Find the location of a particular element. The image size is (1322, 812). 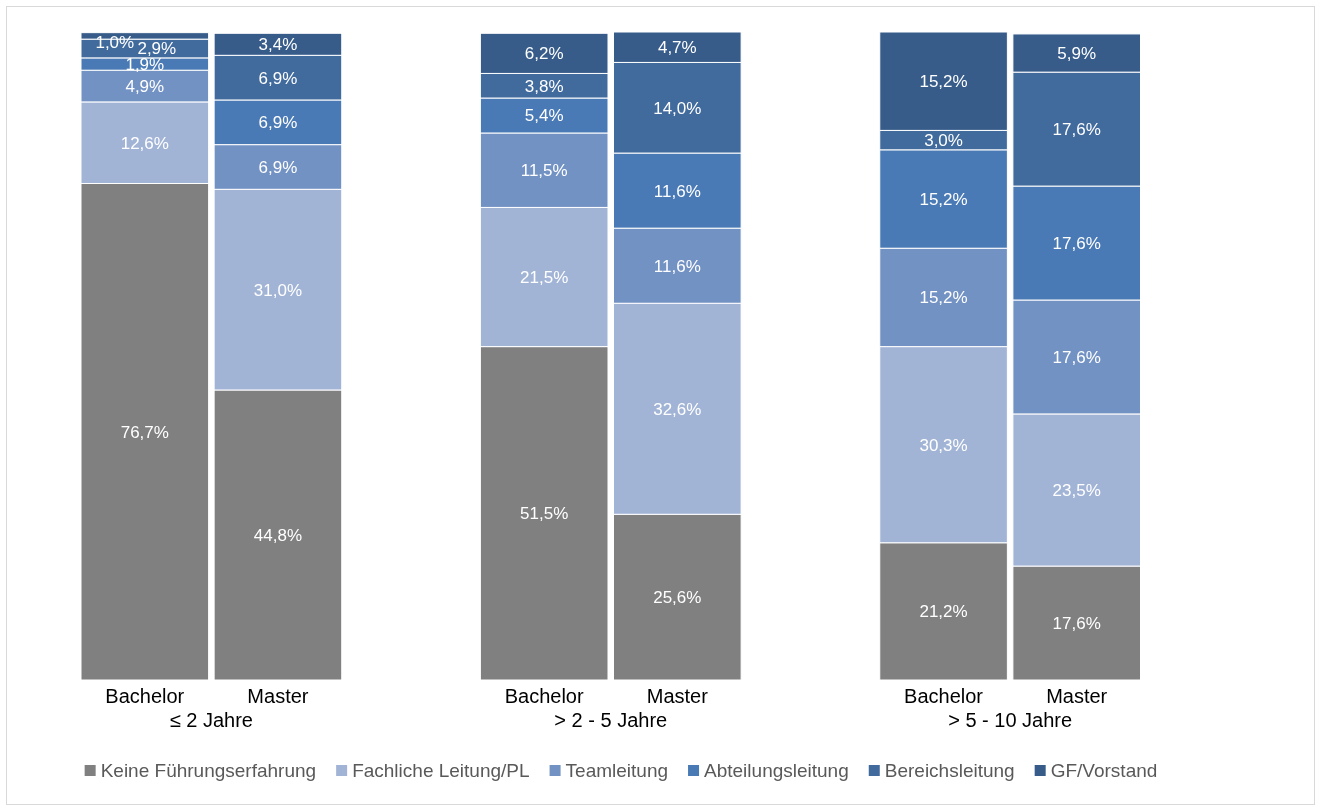

data-label: 23,5% is located at coordinates (1076, 490).